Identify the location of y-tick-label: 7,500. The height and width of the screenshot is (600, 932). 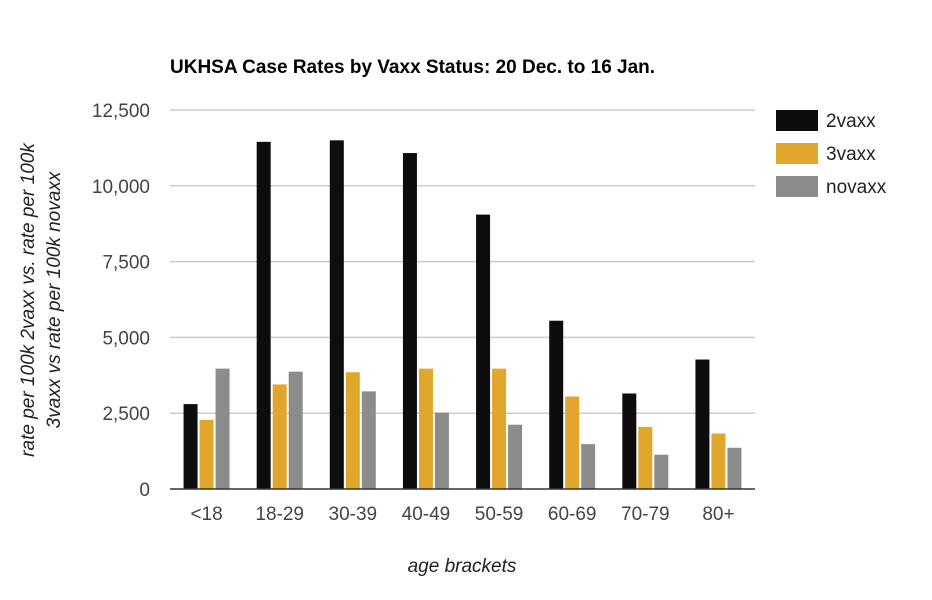
(126, 263).